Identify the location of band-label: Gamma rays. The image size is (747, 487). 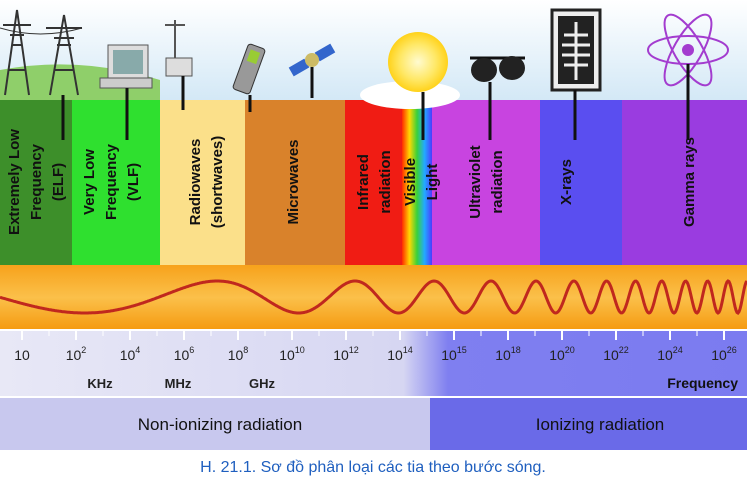
(689, 182).